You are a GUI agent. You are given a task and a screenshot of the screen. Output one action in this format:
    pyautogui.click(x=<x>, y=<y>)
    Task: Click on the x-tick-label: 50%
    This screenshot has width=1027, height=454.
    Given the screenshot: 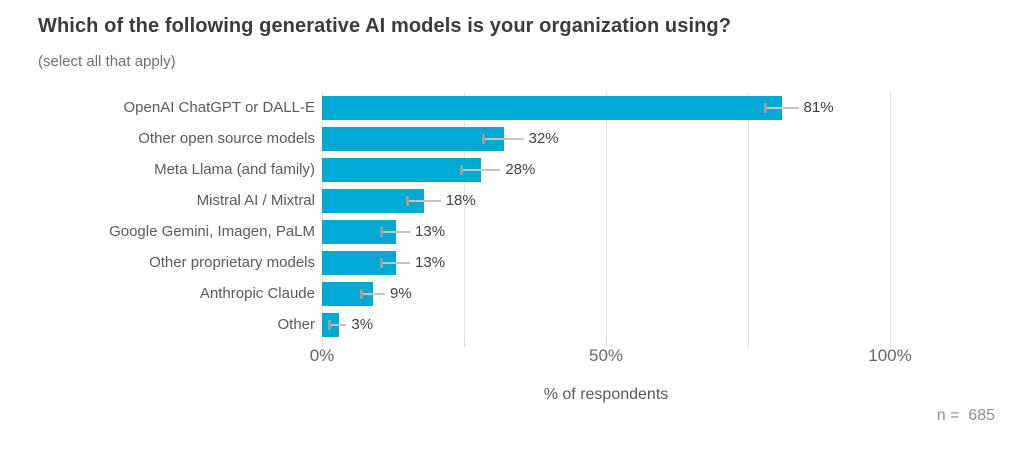 What is the action you would take?
    pyautogui.click(x=606, y=355)
    